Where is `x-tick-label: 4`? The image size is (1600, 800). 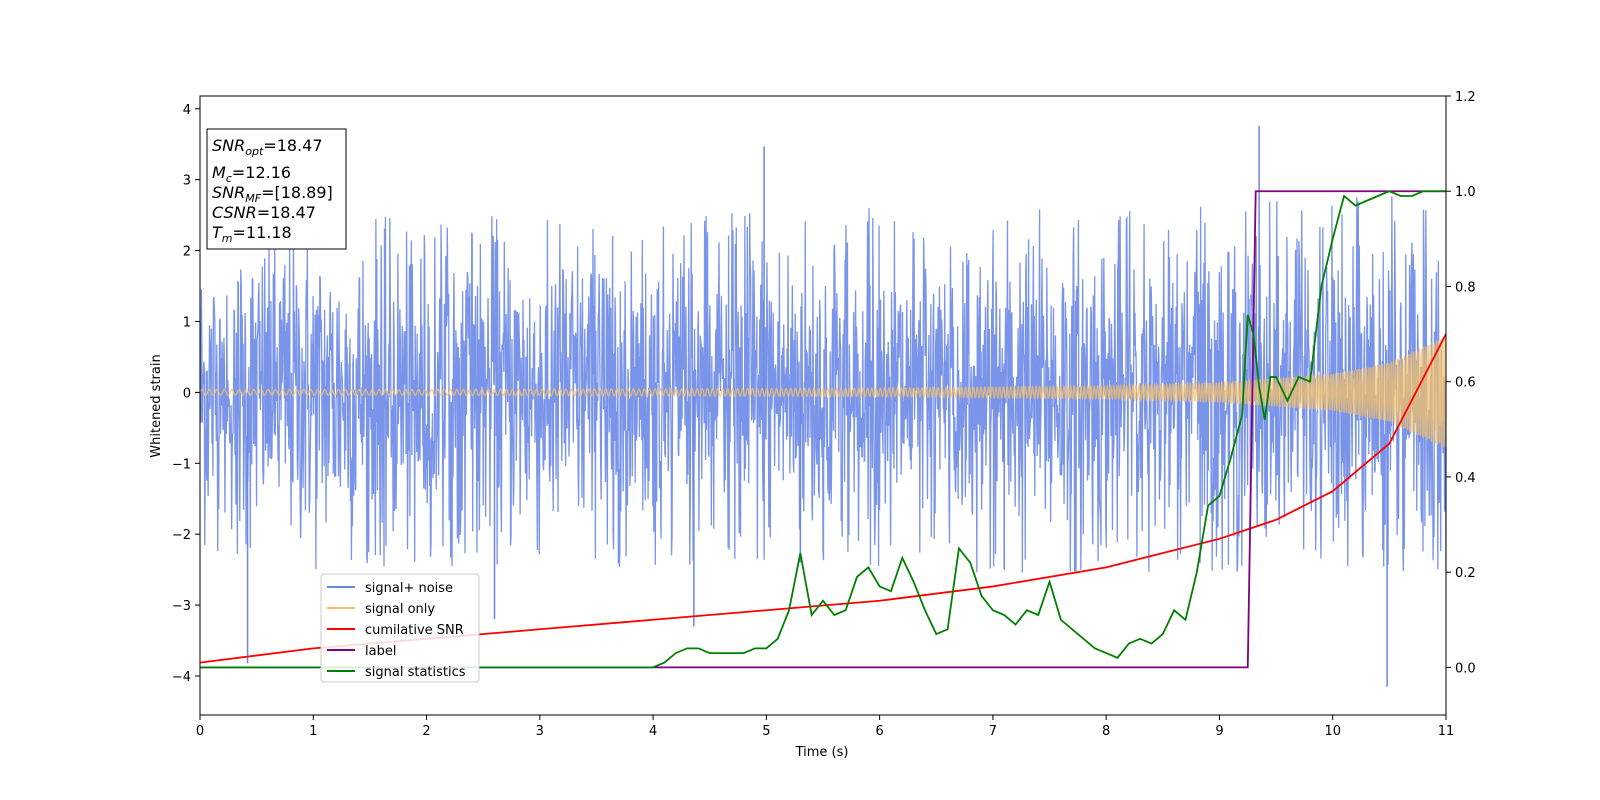 x-tick-label: 4 is located at coordinates (653, 731).